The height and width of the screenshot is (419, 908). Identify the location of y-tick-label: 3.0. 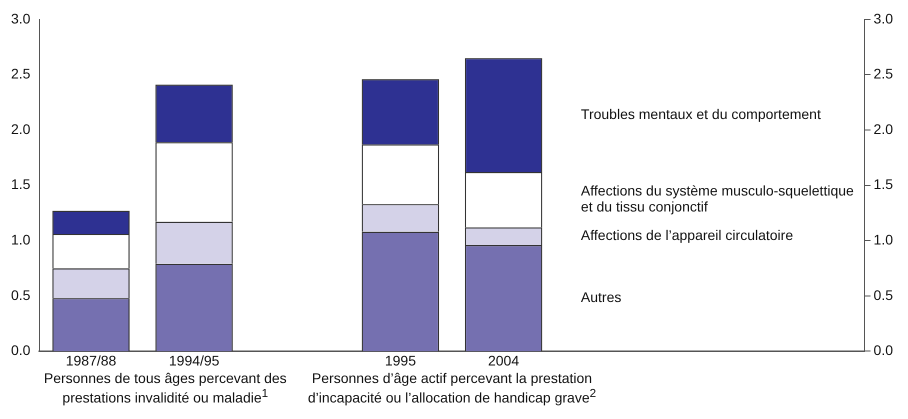
(884, 18).